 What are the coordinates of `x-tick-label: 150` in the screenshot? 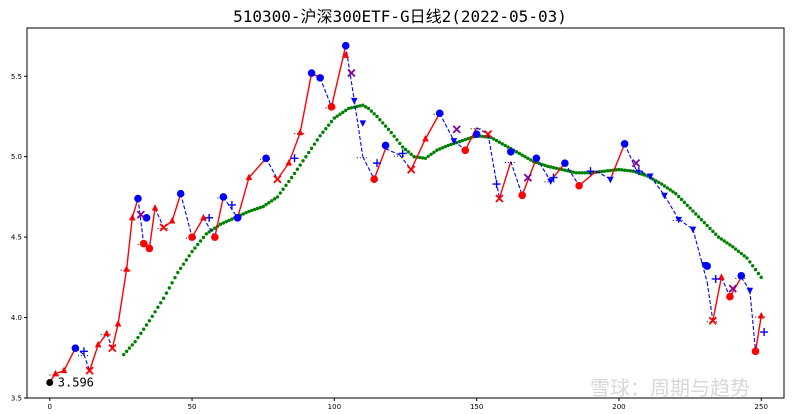 It's located at (476, 407).